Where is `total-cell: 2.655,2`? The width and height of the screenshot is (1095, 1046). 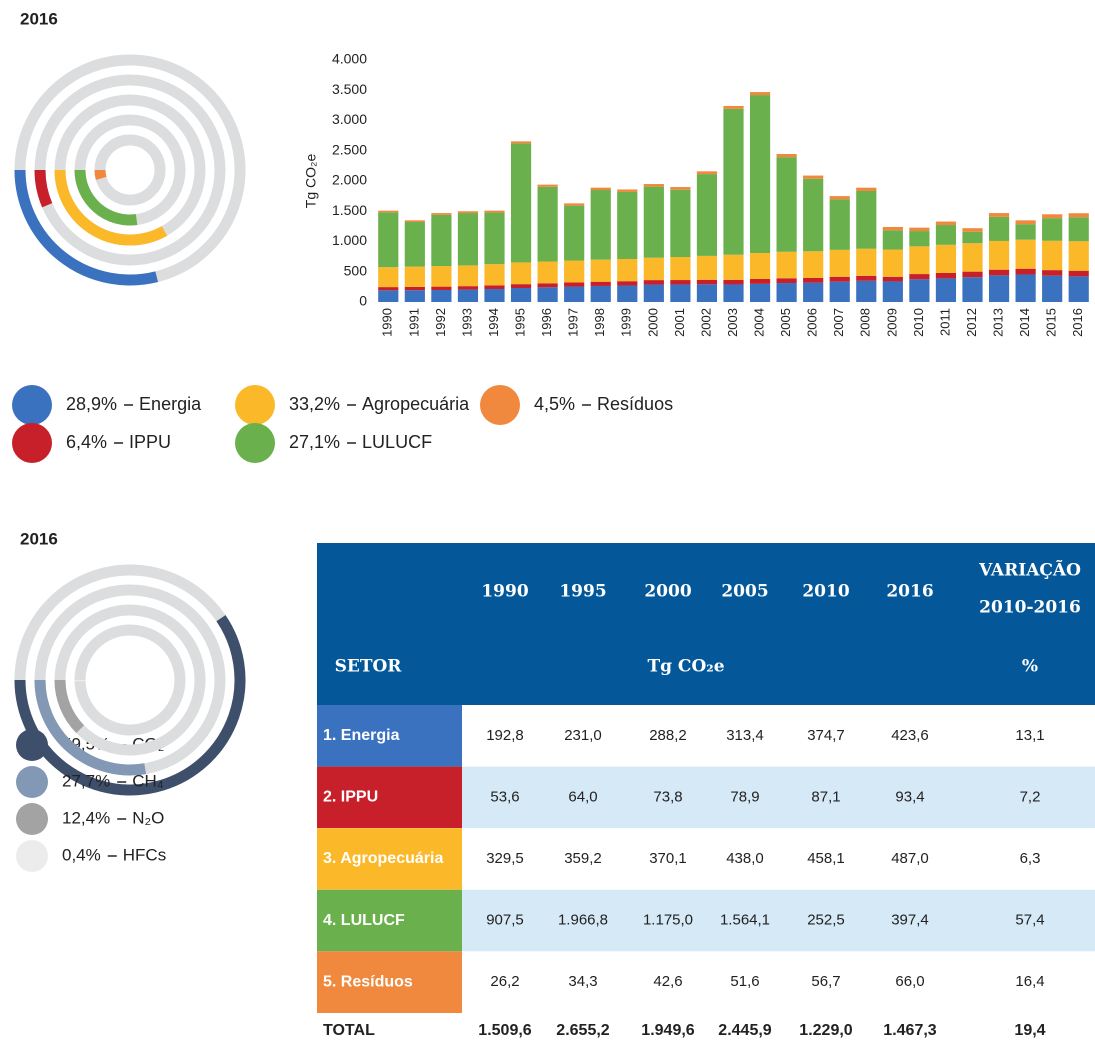
total-cell: 2.655,2 is located at coordinates (582, 1030).